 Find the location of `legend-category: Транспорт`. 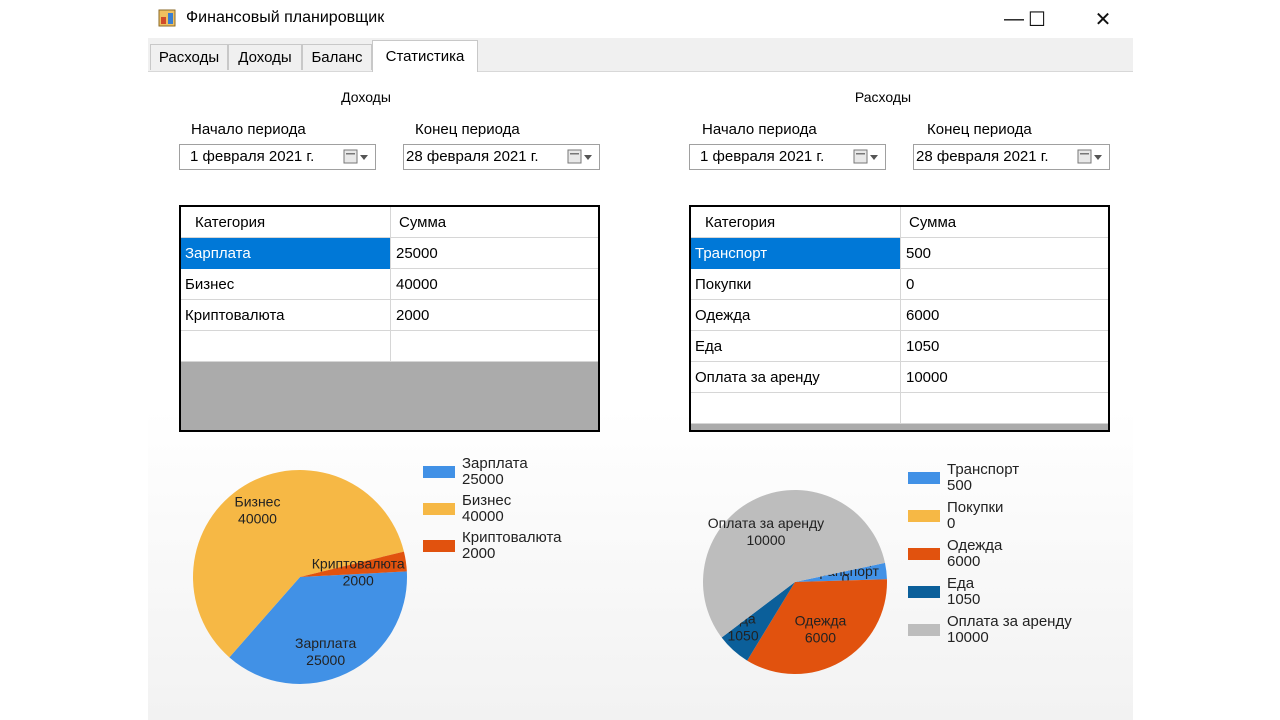

legend-category: Транспорт is located at coordinates (983, 469).